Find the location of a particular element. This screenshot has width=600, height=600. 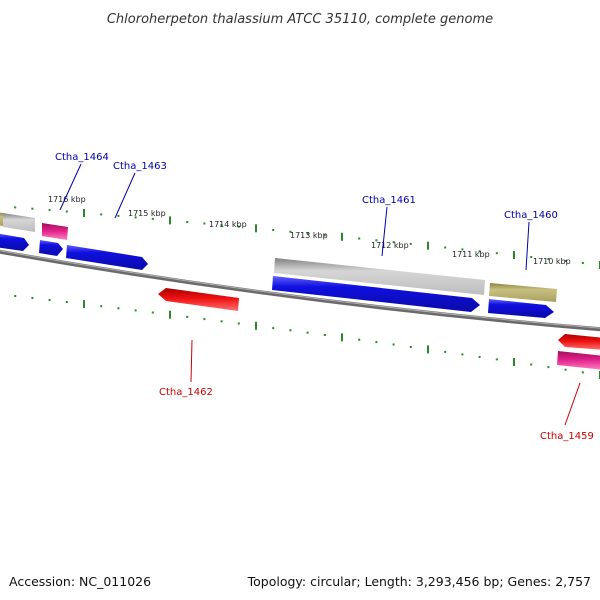

genome-backbone-highlight is located at coordinates (300, 289).